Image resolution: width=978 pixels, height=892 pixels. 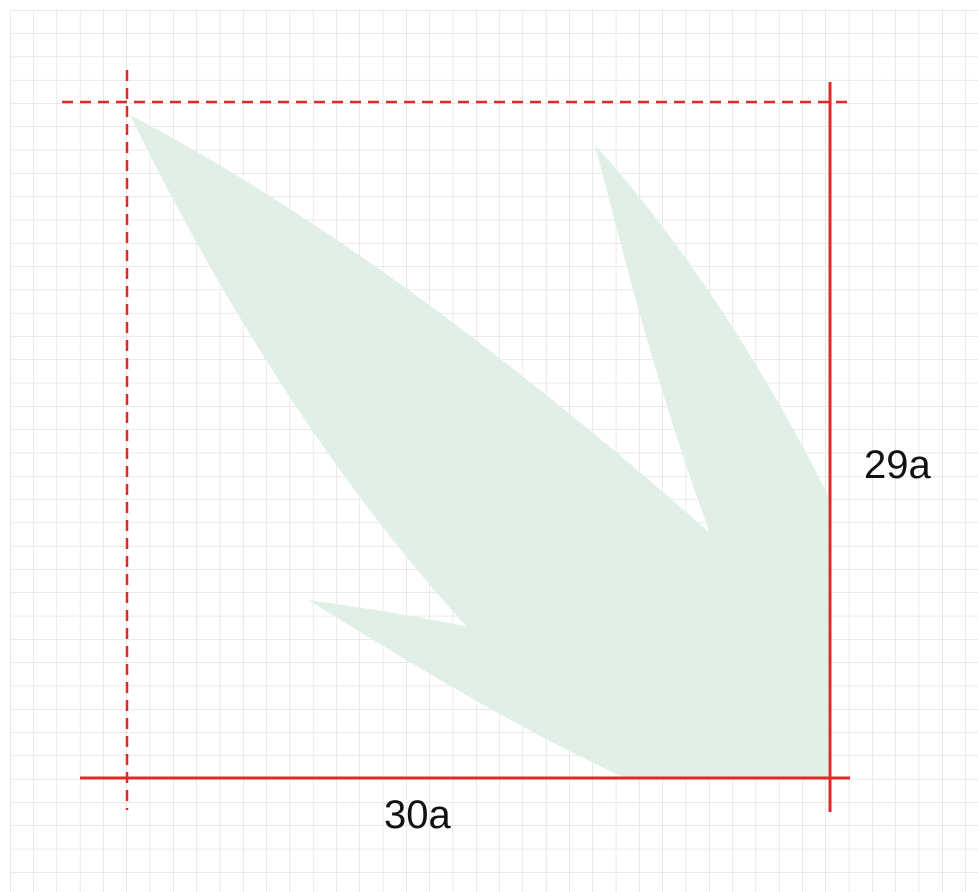 I want to click on leaf-blade-upper, so click(x=711, y=417).